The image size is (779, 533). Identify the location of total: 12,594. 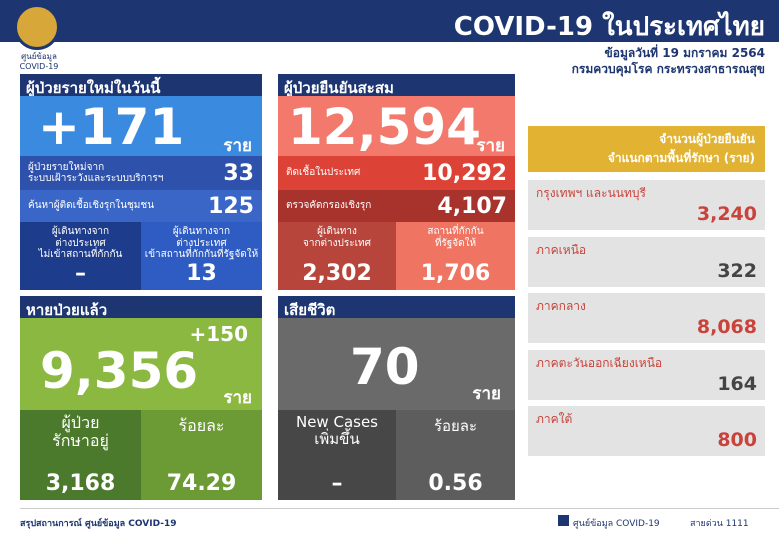
(384, 127).